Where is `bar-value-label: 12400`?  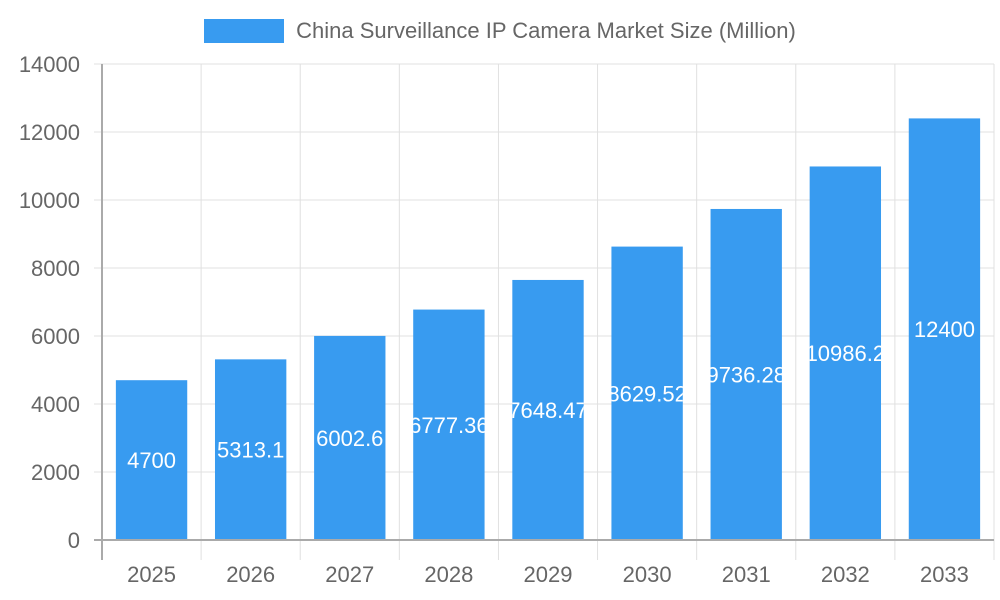 bar-value-label: 12400 is located at coordinates (944, 329).